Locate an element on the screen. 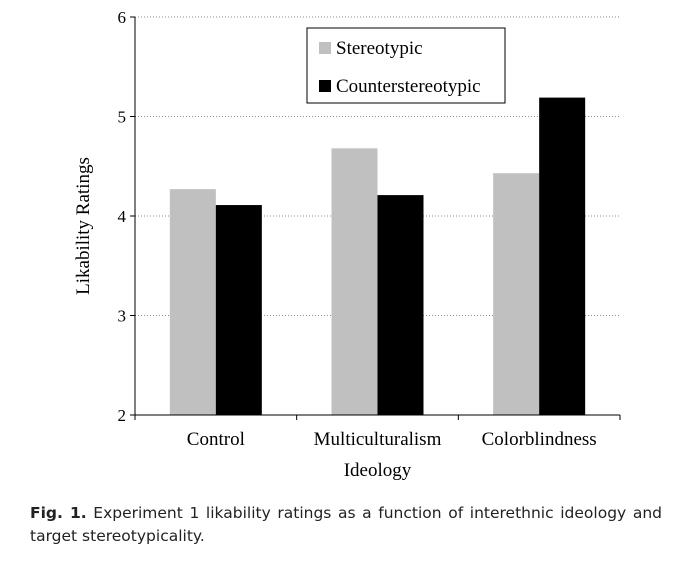 The width and height of the screenshot is (691, 569). legend: Stereotypic Counterstereotypic is located at coordinates (406, 65).